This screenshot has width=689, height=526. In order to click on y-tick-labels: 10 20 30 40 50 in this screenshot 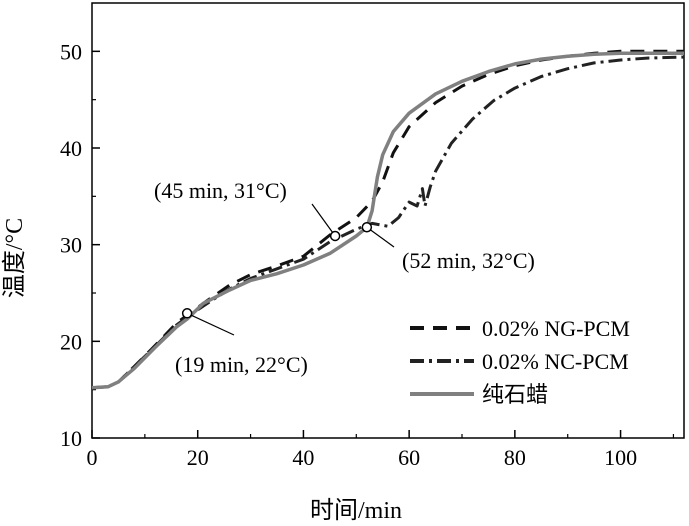, I will do `click(71, 245)`.